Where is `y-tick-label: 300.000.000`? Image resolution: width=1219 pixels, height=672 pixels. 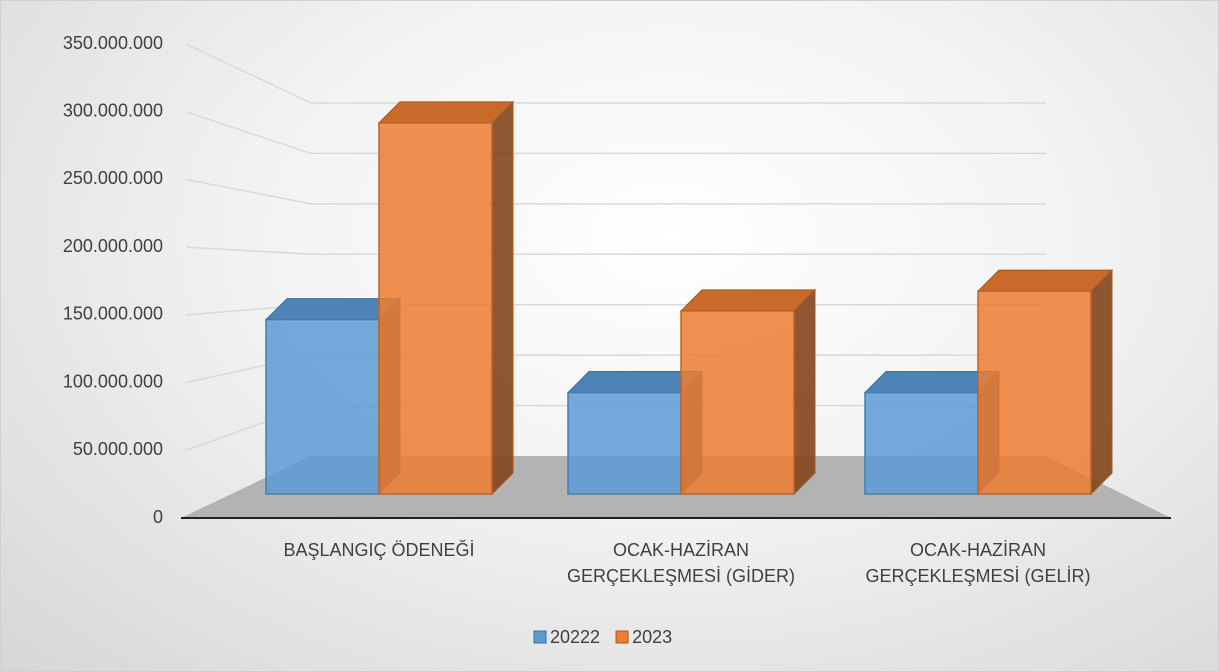 y-tick-label: 300.000.000 is located at coordinates (113, 110).